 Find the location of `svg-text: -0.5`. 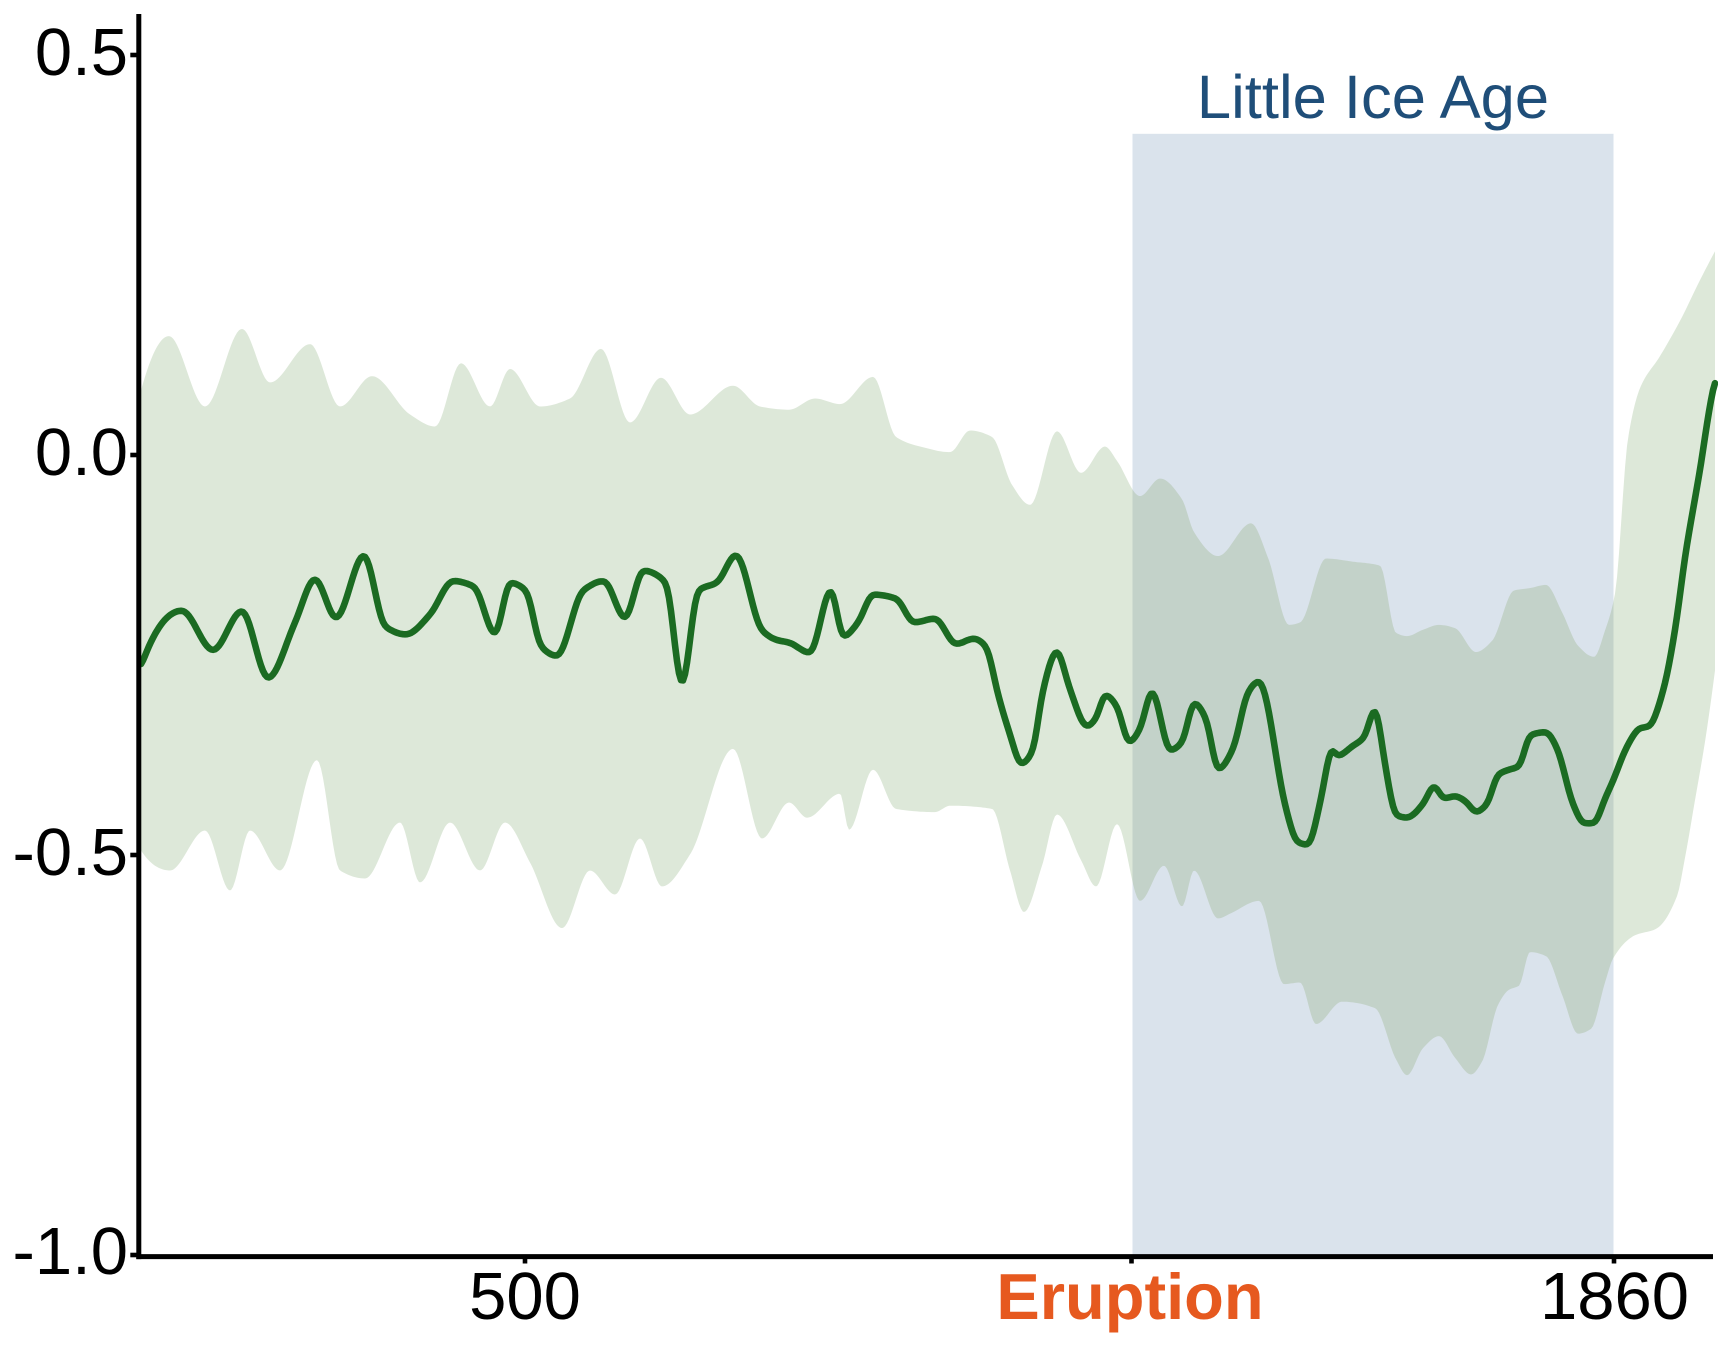

svg-text: -0.5 is located at coordinates (70, 852).